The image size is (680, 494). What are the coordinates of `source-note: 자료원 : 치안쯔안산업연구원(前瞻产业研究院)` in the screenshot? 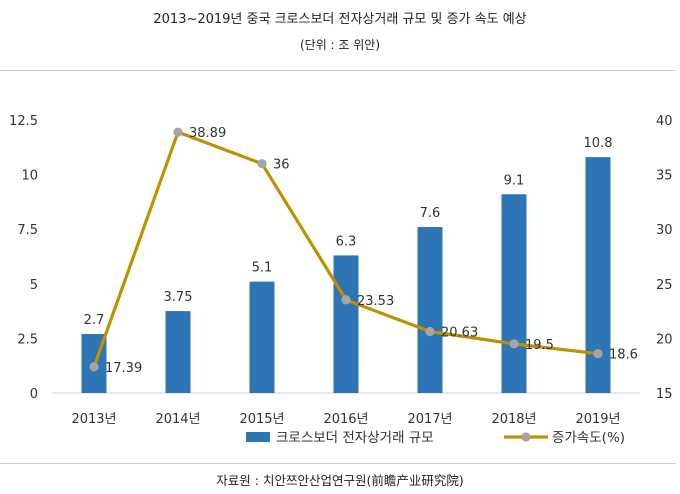 It's located at (340, 480).